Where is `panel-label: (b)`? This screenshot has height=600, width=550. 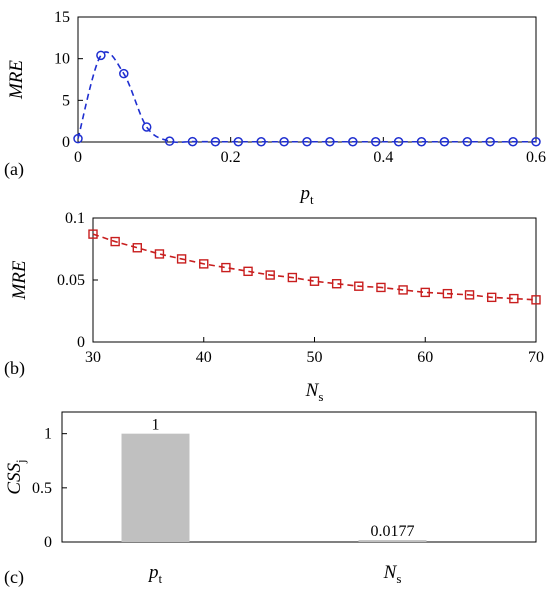 panel-label: (b) is located at coordinates (14, 368).